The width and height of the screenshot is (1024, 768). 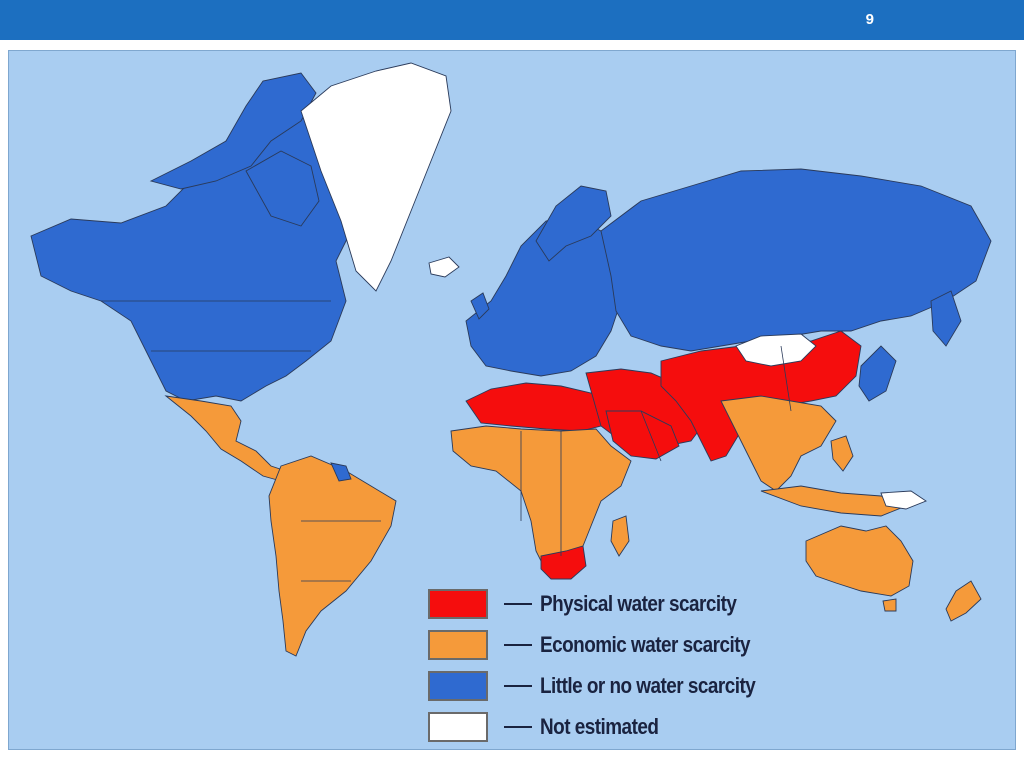 What do you see at coordinates (458, 686) in the screenshot?
I see `legend-swatch-little` at bounding box center [458, 686].